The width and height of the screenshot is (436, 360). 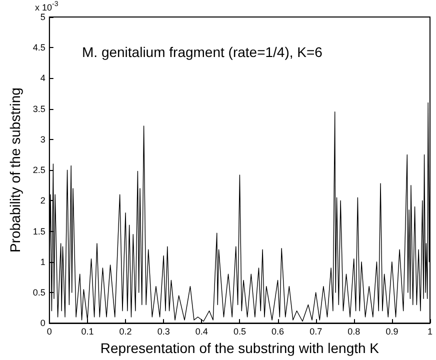 What do you see at coordinates (163, 331) in the screenshot?
I see `x-tick-label: 0.3` at bounding box center [163, 331].